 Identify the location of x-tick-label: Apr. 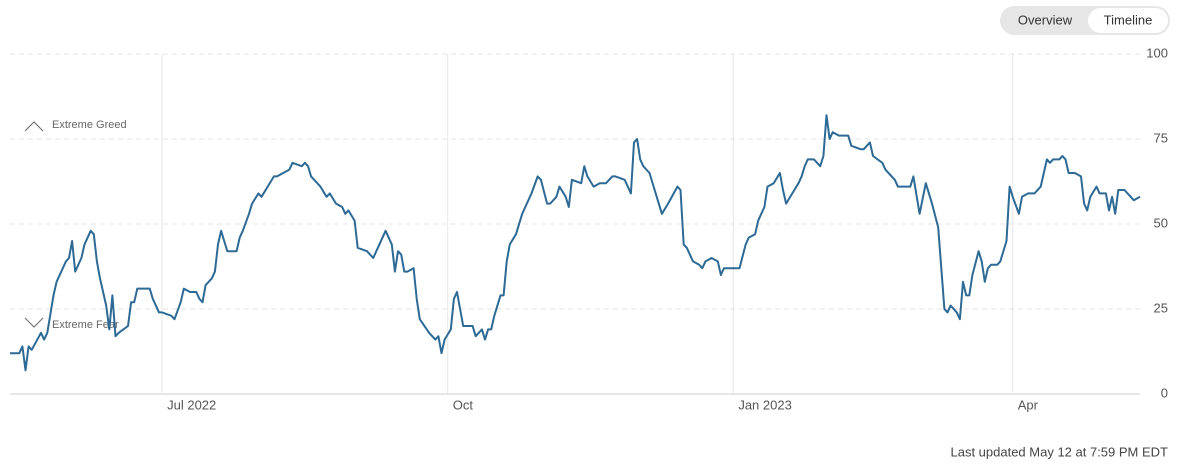
(1028, 404).